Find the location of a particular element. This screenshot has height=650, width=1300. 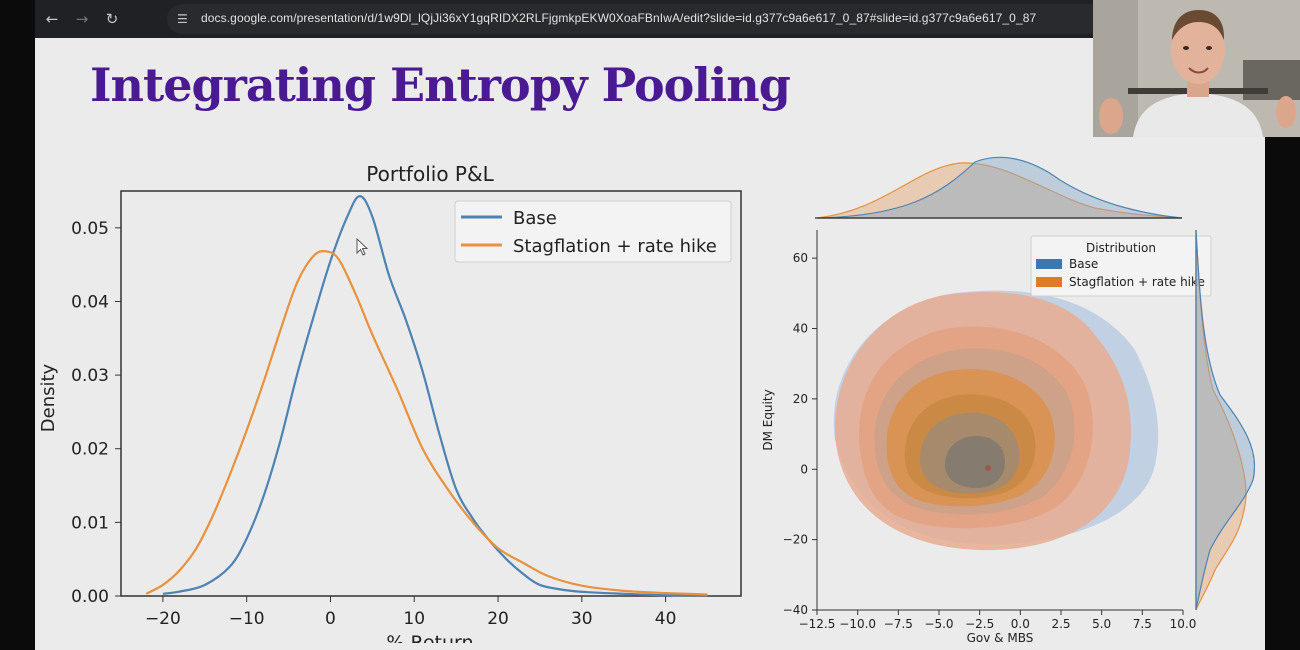

site-info-icon: ☰ is located at coordinates (182, 19).